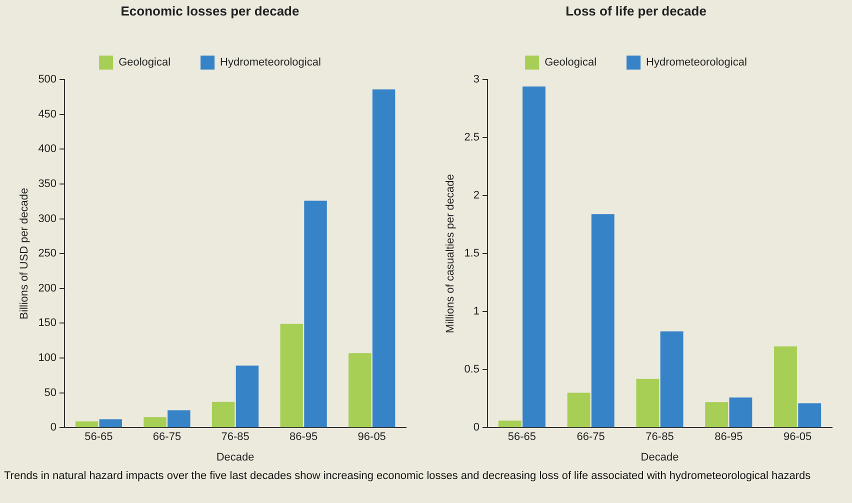 The width and height of the screenshot is (852, 503). I want to click on y-tick-label: 400, so click(47, 149).